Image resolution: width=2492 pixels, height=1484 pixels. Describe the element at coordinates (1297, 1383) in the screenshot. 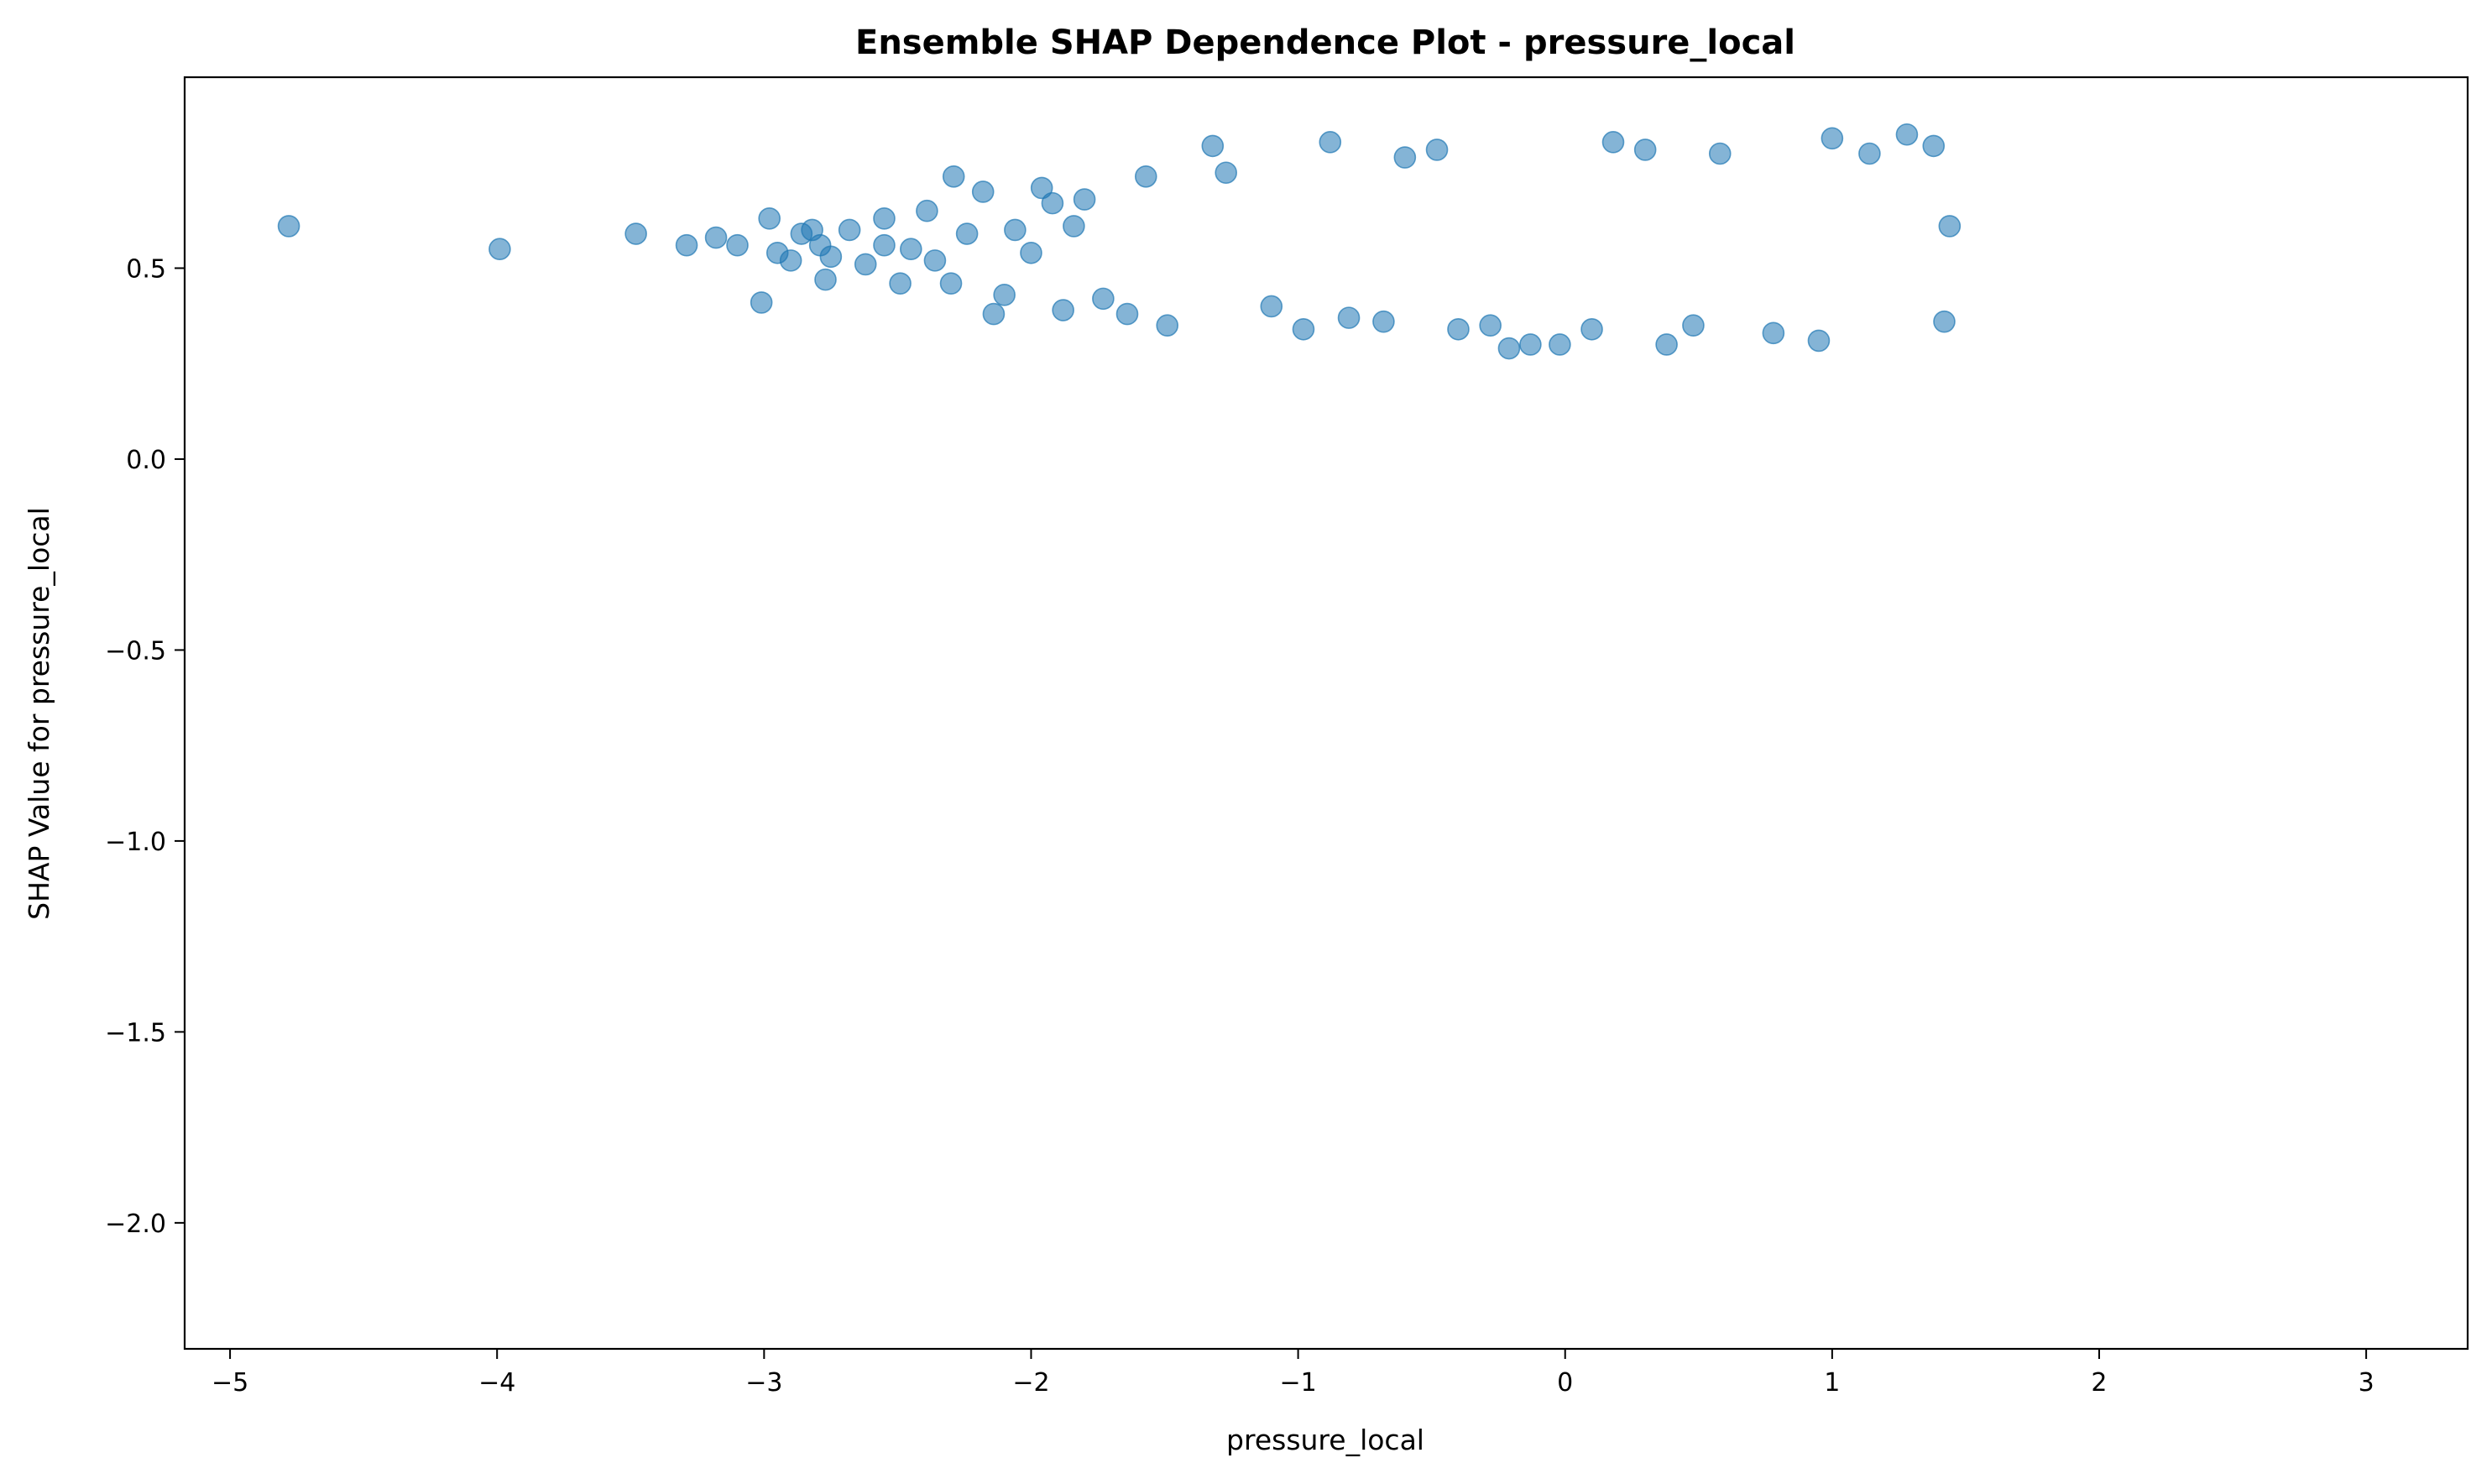

I see `x-tick-label: −1` at that location.